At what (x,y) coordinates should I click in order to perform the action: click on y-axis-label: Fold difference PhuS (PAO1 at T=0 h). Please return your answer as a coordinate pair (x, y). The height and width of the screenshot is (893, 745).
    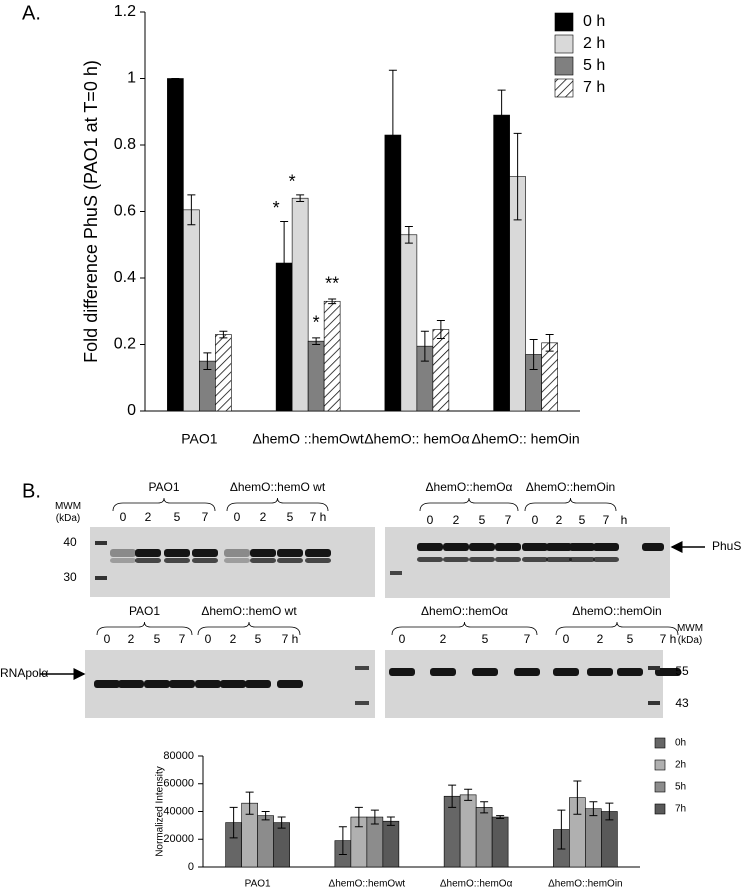
    Looking at the image, I should click on (91, 211).